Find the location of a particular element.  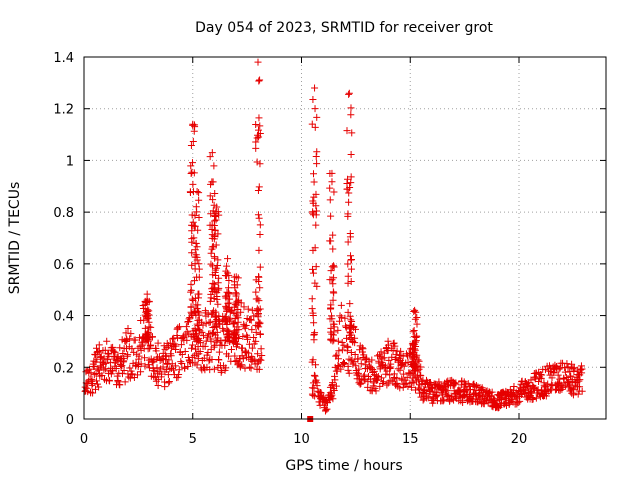

x-tick-label: 5 is located at coordinates (193, 439).